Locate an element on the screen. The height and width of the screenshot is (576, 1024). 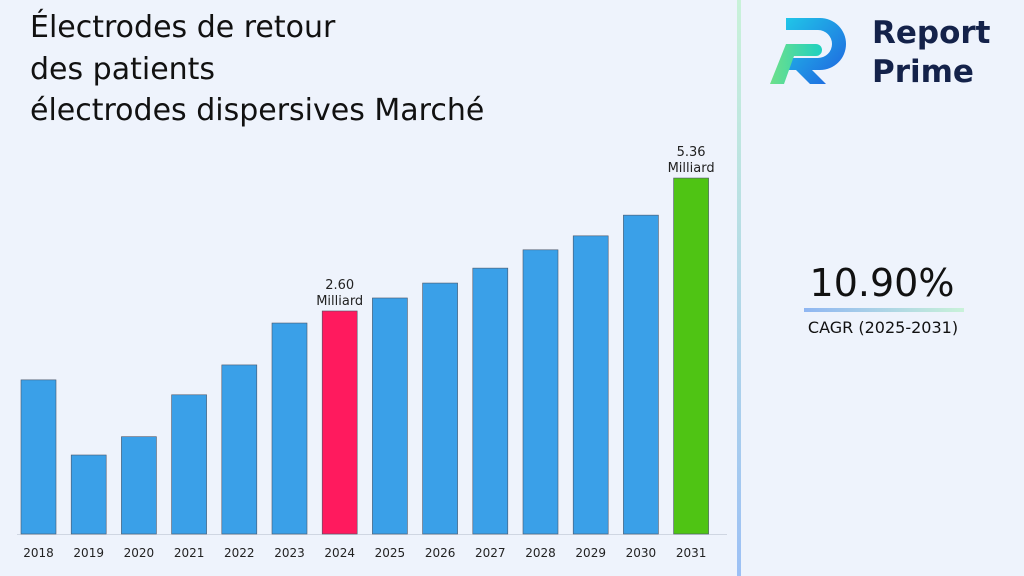
x-tick-label: 2022 is located at coordinates (239, 553).